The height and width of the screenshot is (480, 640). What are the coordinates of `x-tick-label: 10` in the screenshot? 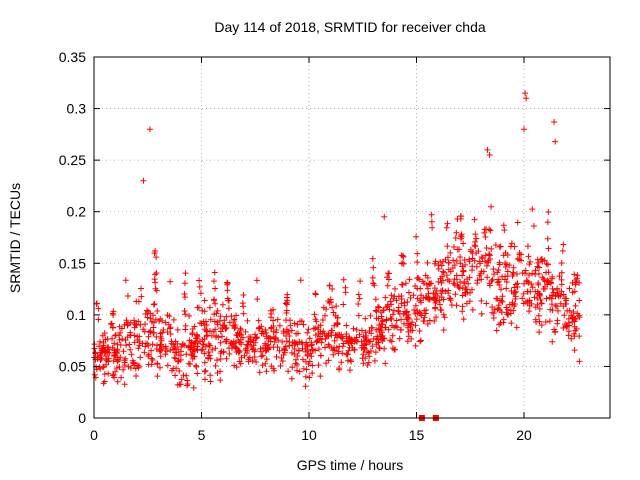 It's located at (309, 435).